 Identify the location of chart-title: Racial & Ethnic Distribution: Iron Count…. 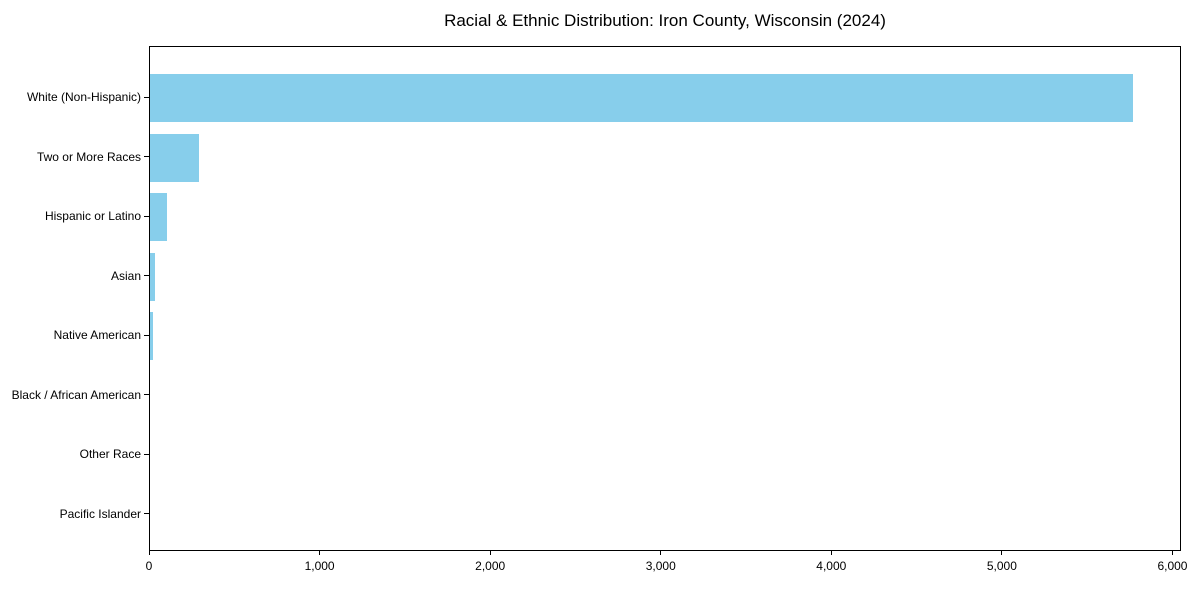
(665, 20).